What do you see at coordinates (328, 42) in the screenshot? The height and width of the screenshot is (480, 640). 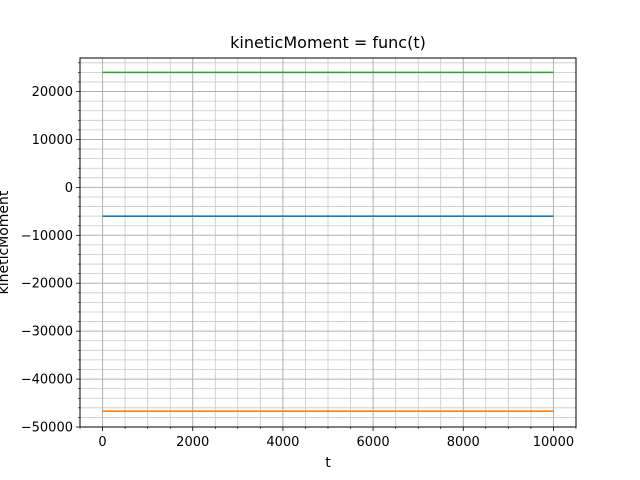 I see `chart-title: kineticMoment = func(t)` at bounding box center [328, 42].